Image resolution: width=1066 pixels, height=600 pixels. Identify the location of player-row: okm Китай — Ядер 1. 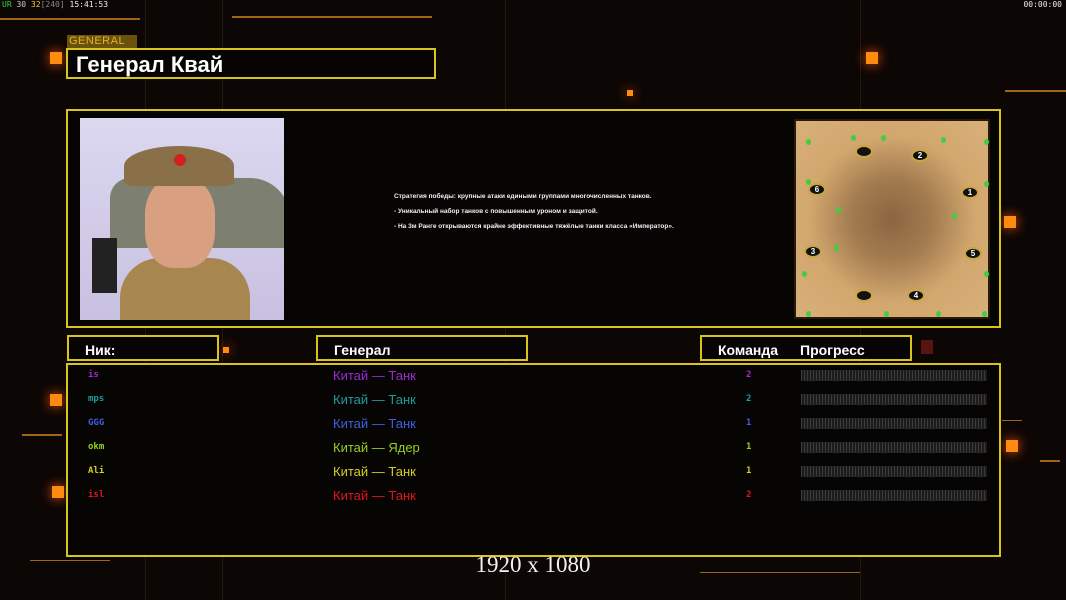
(533, 448).